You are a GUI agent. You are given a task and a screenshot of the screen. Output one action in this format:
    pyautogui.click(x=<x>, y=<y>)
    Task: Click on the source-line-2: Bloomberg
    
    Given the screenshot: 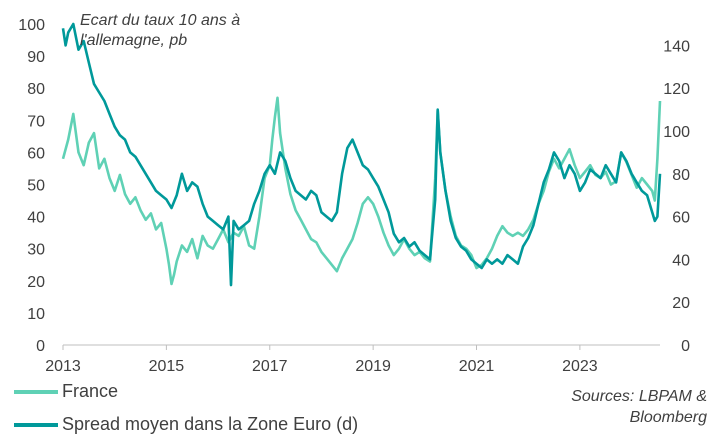 What is the action you would take?
    pyautogui.click(x=668, y=417)
    